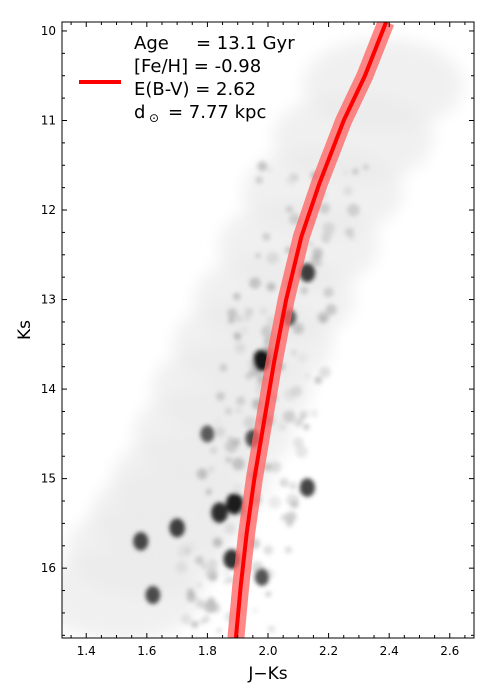  What do you see at coordinates (267, 651) in the screenshot?
I see `x-tick-label: 2.0` at bounding box center [267, 651].